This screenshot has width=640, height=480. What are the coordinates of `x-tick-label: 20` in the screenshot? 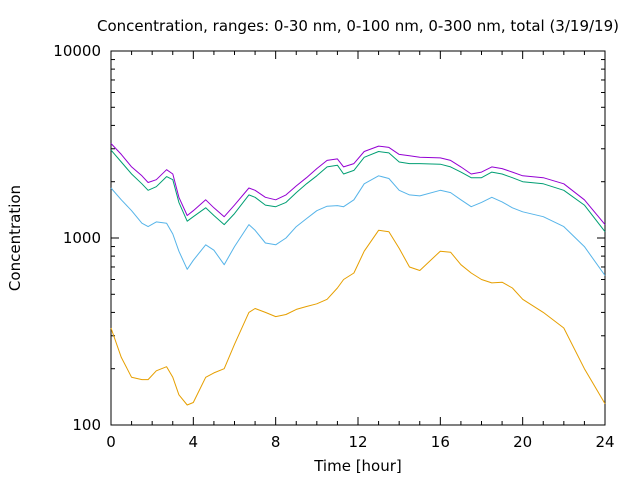 It's located at (522, 442).